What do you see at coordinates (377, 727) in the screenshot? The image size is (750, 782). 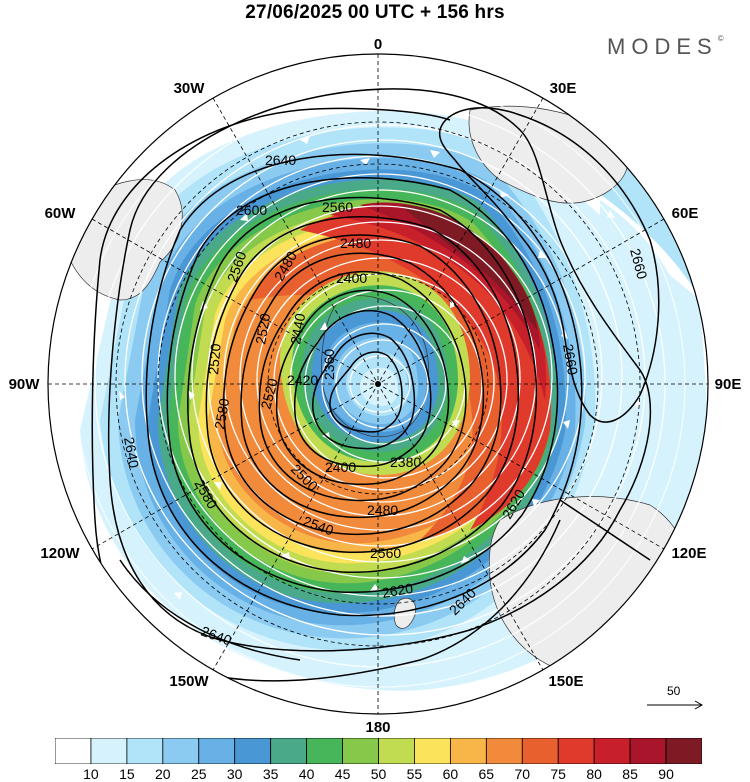 I see `lon-label-180: 180` at bounding box center [377, 727].